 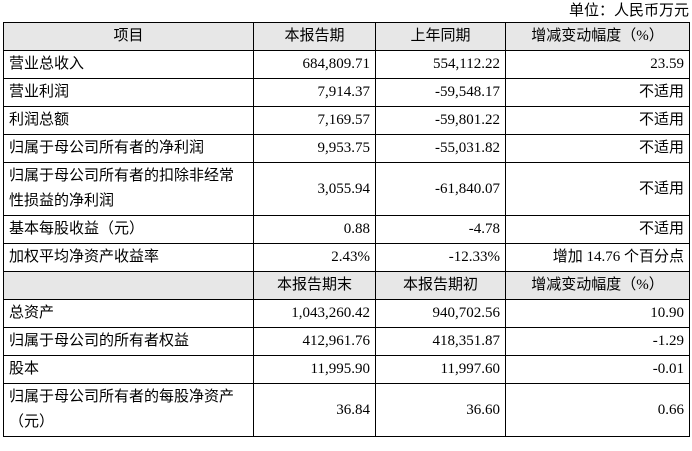 I want to click on value-cell: 11,995.90, so click(x=314, y=369).